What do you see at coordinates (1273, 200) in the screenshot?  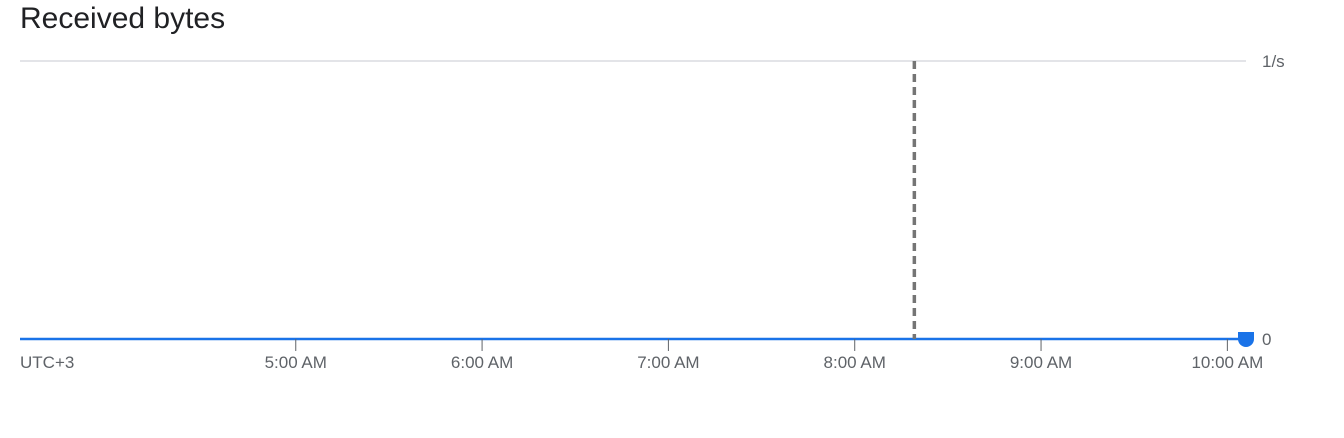 I see `y-axis: 1/s 0` at bounding box center [1273, 200].